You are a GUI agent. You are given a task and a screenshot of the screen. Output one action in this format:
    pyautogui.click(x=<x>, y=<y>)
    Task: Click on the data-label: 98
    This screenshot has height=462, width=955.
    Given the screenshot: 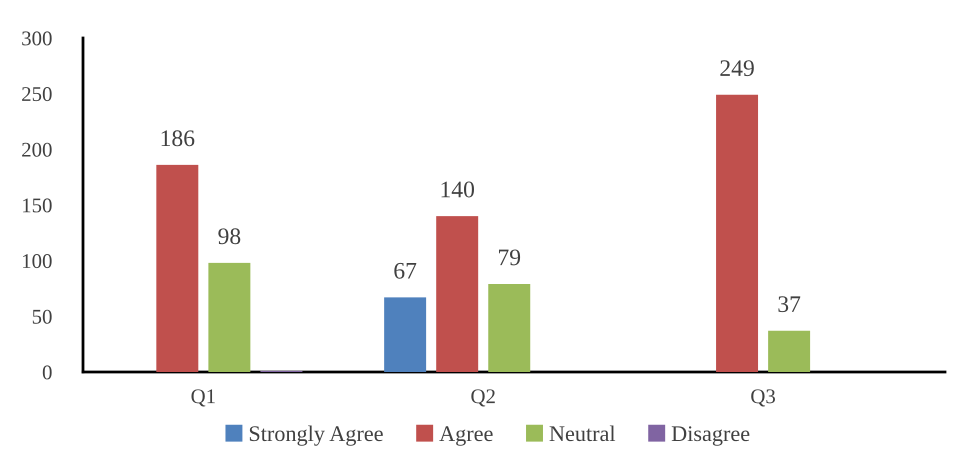 What is the action you would take?
    pyautogui.click(x=229, y=236)
    